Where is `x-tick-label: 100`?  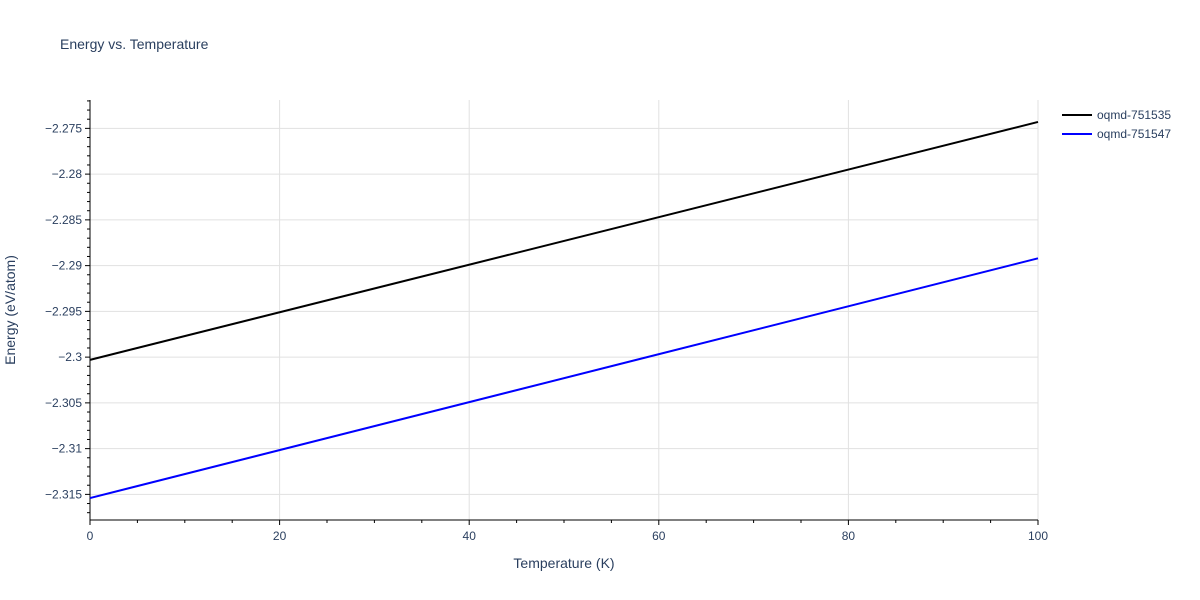
x-tick-label: 100 is located at coordinates (1038, 536).